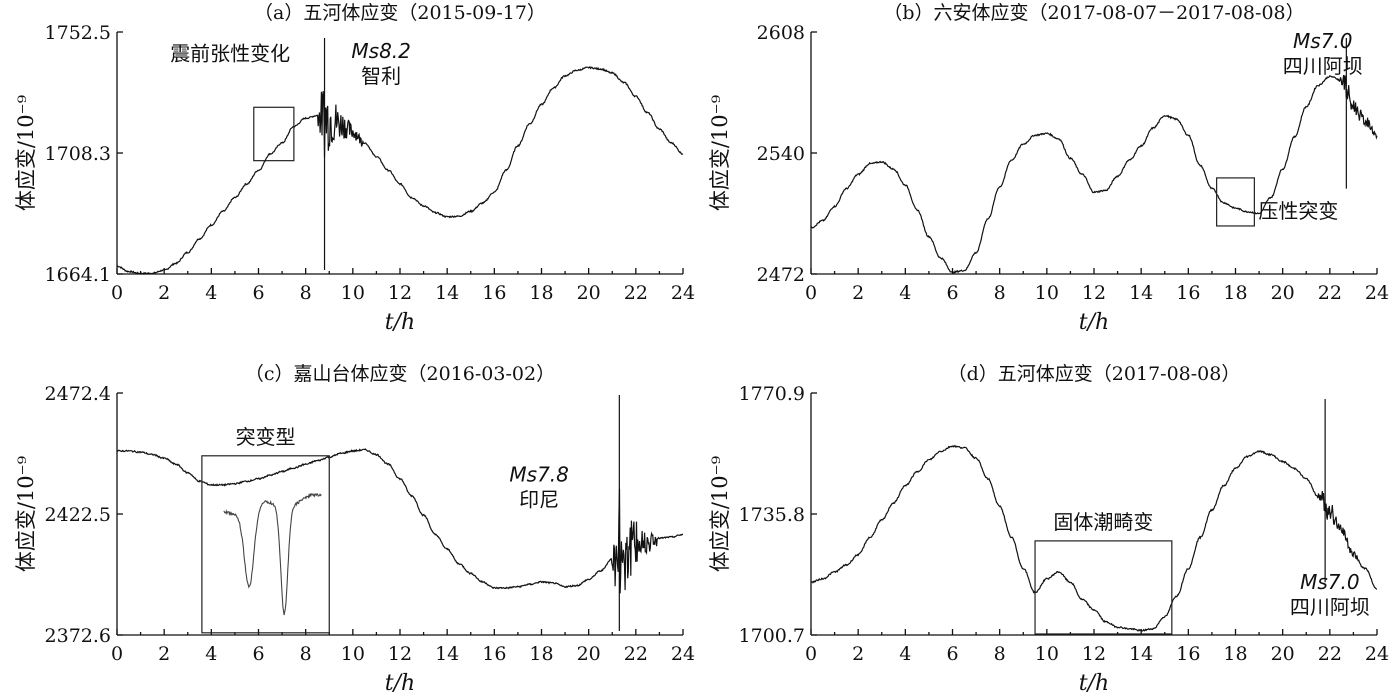  I want to click on chart-title: （a）五河体应变（2015-09-17）, so click(400, 13).